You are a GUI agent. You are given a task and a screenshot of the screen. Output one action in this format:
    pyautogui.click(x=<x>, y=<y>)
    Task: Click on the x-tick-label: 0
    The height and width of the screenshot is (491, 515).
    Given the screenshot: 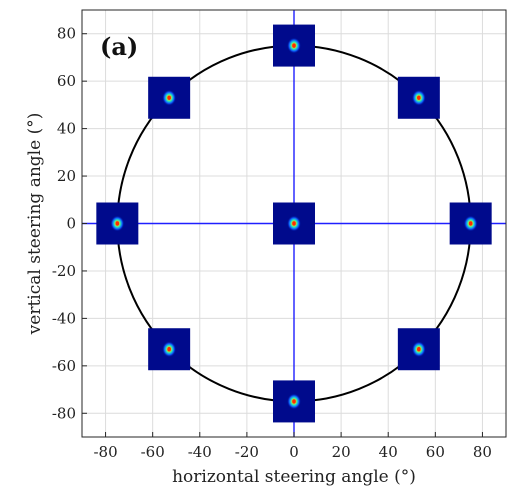 What is the action you would take?
    pyautogui.click(x=294, y=452)
    